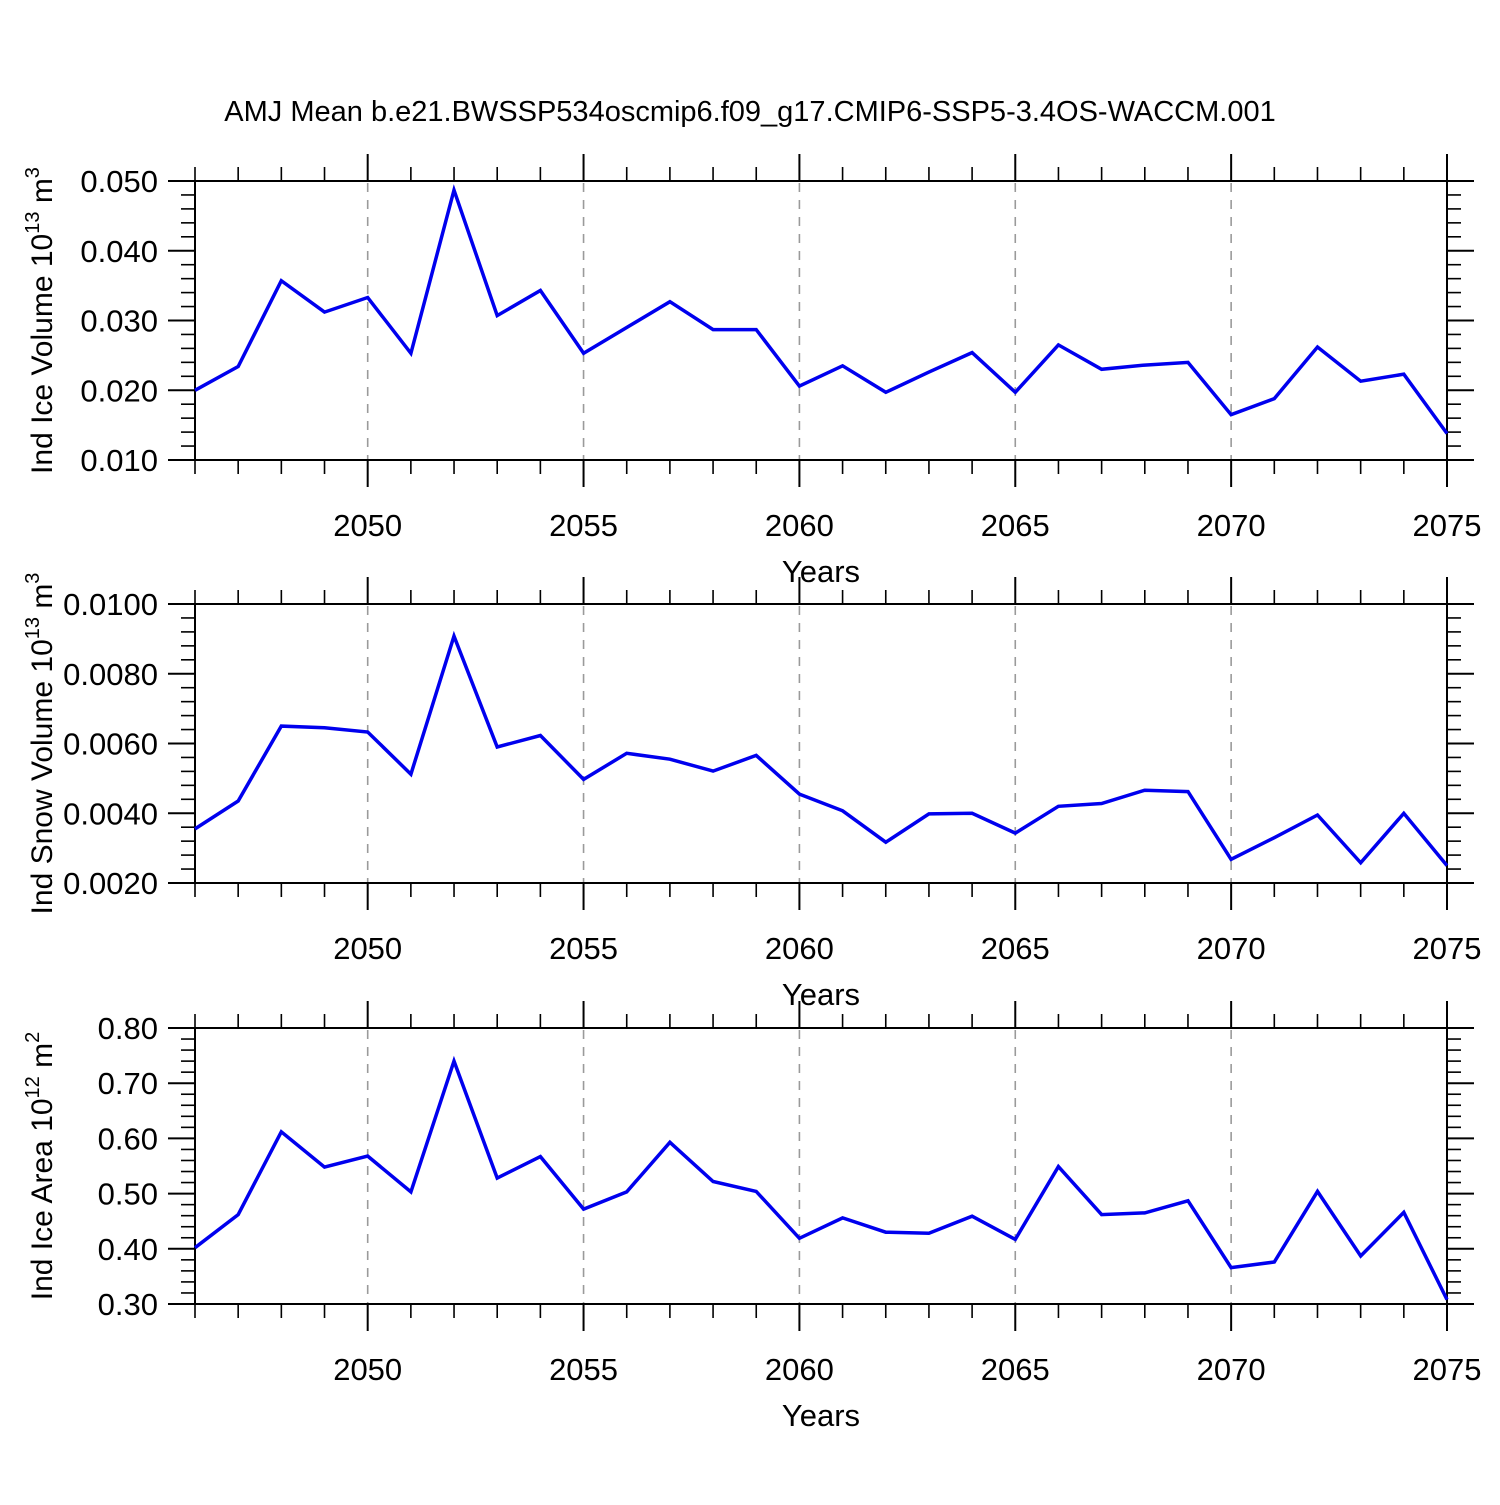 The width and height of the screenshot is (1500, 1505). What do you see at coordinates (128, 1304) in the screenshot?
I see `y-tick-label: 0.30` at bounding box center [128, 1304].